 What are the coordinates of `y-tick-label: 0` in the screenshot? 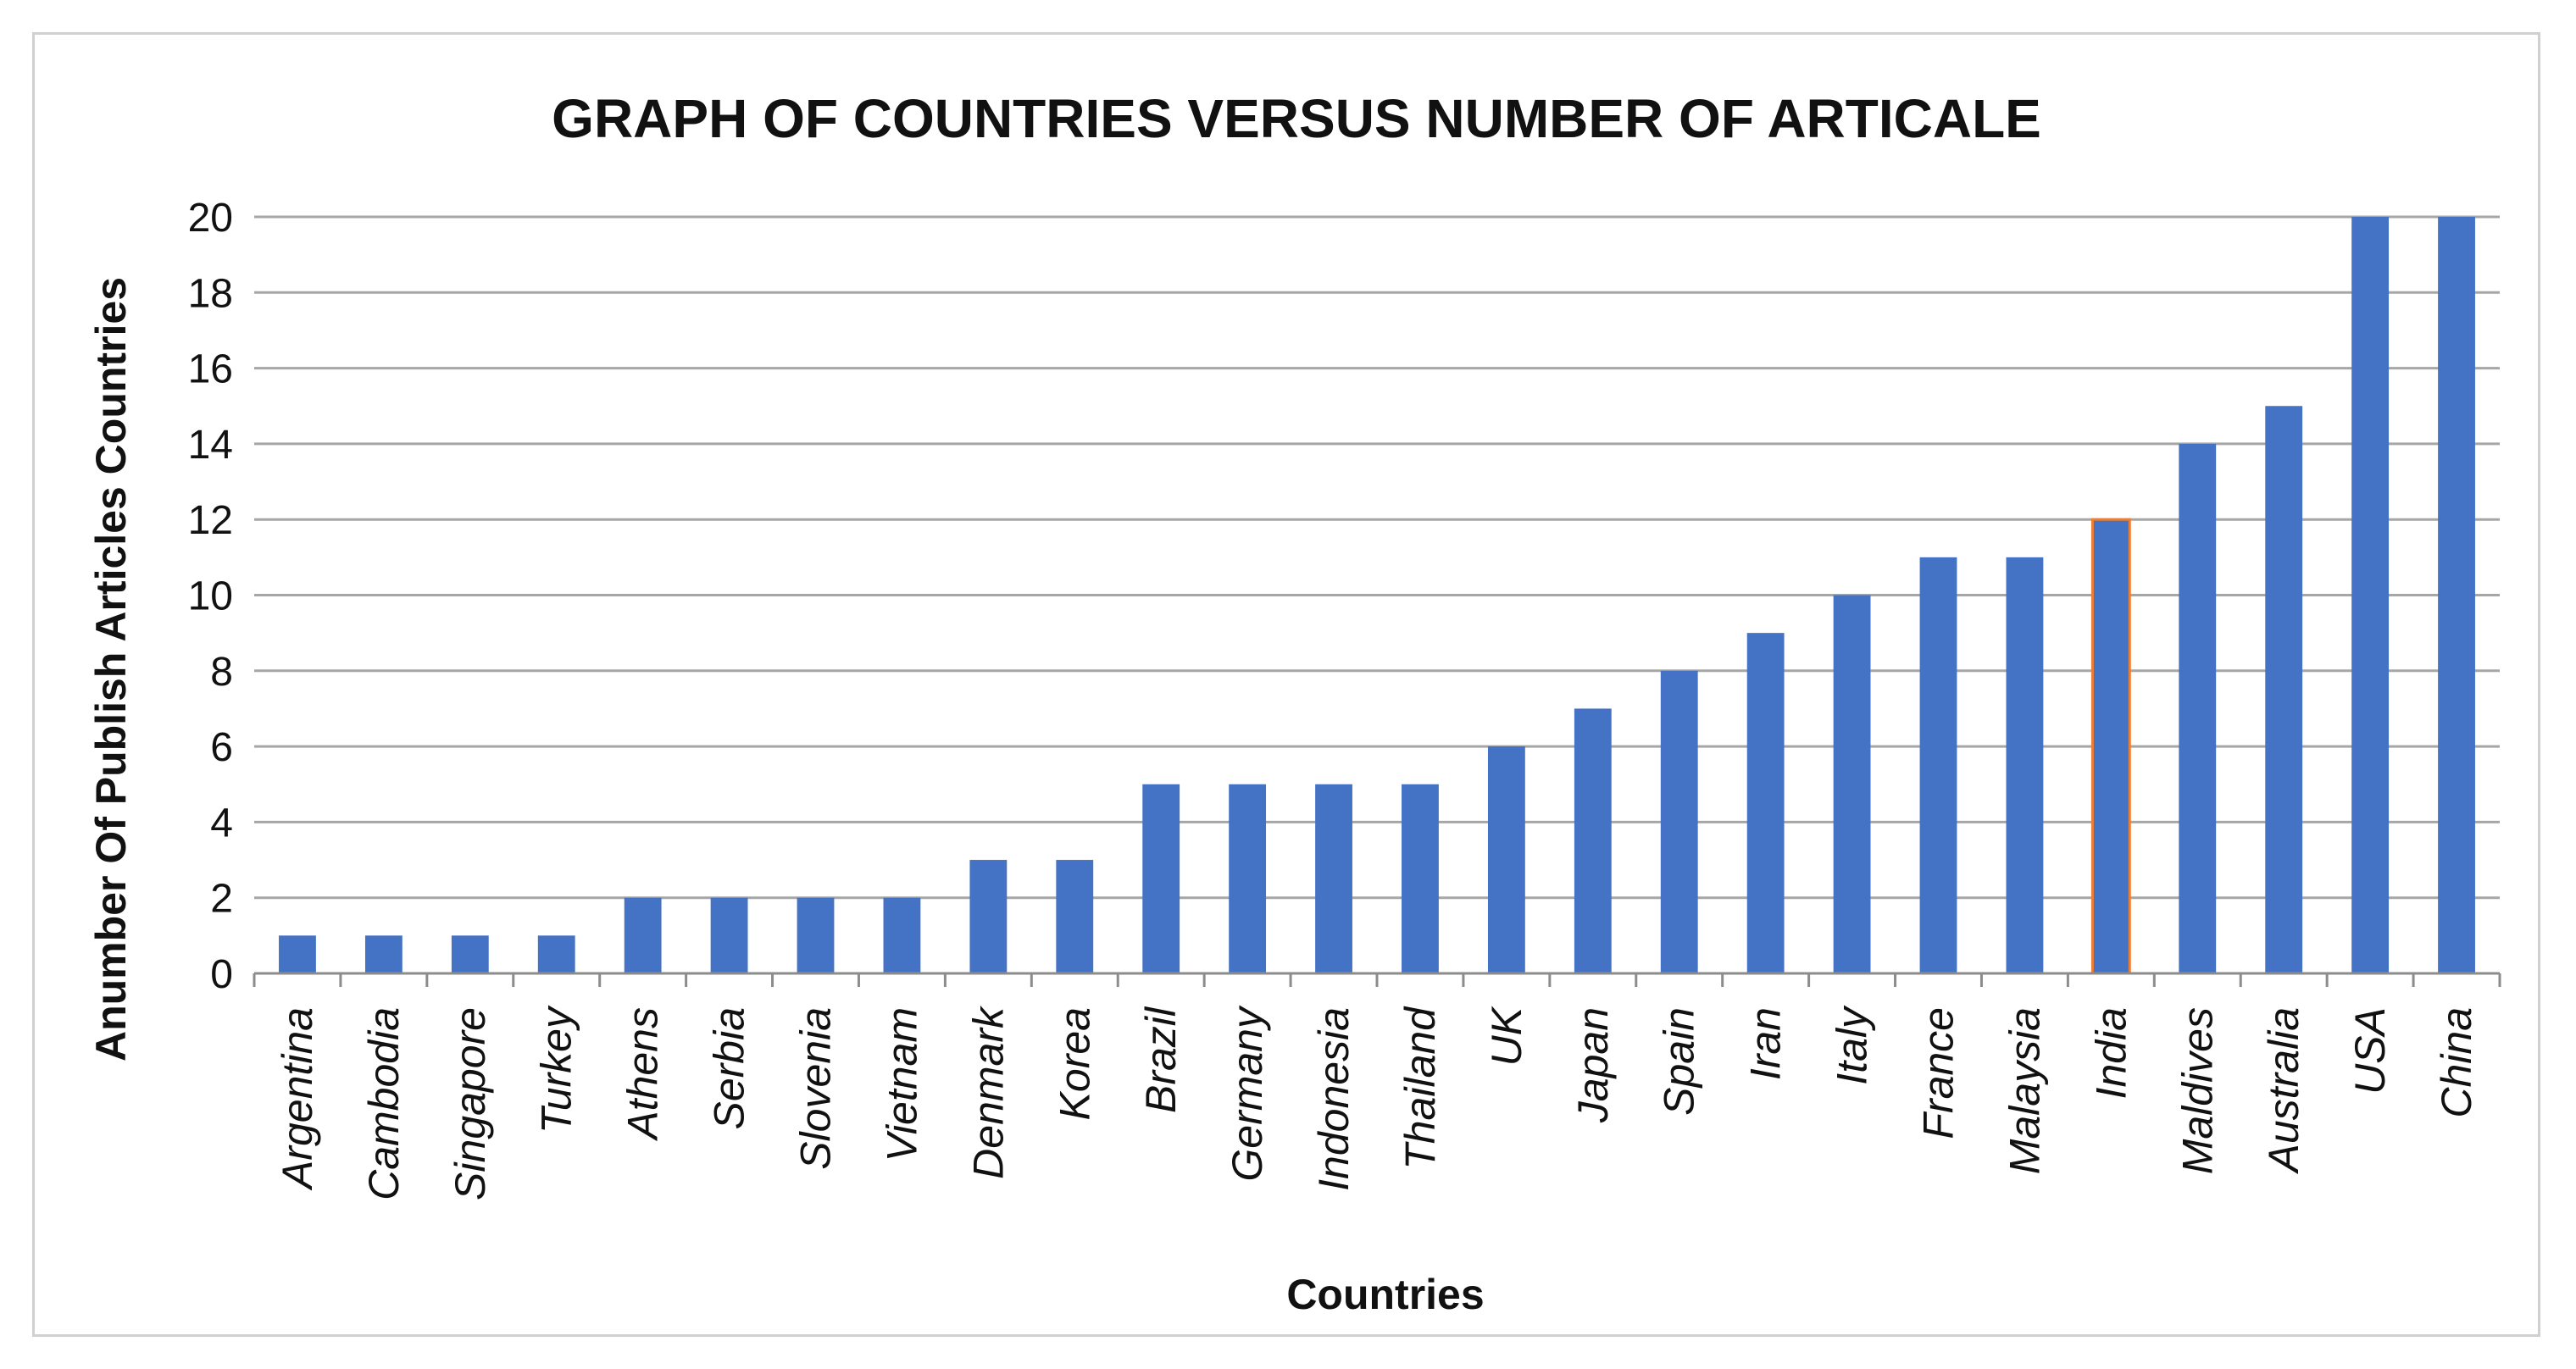 It's located at (221, 974).